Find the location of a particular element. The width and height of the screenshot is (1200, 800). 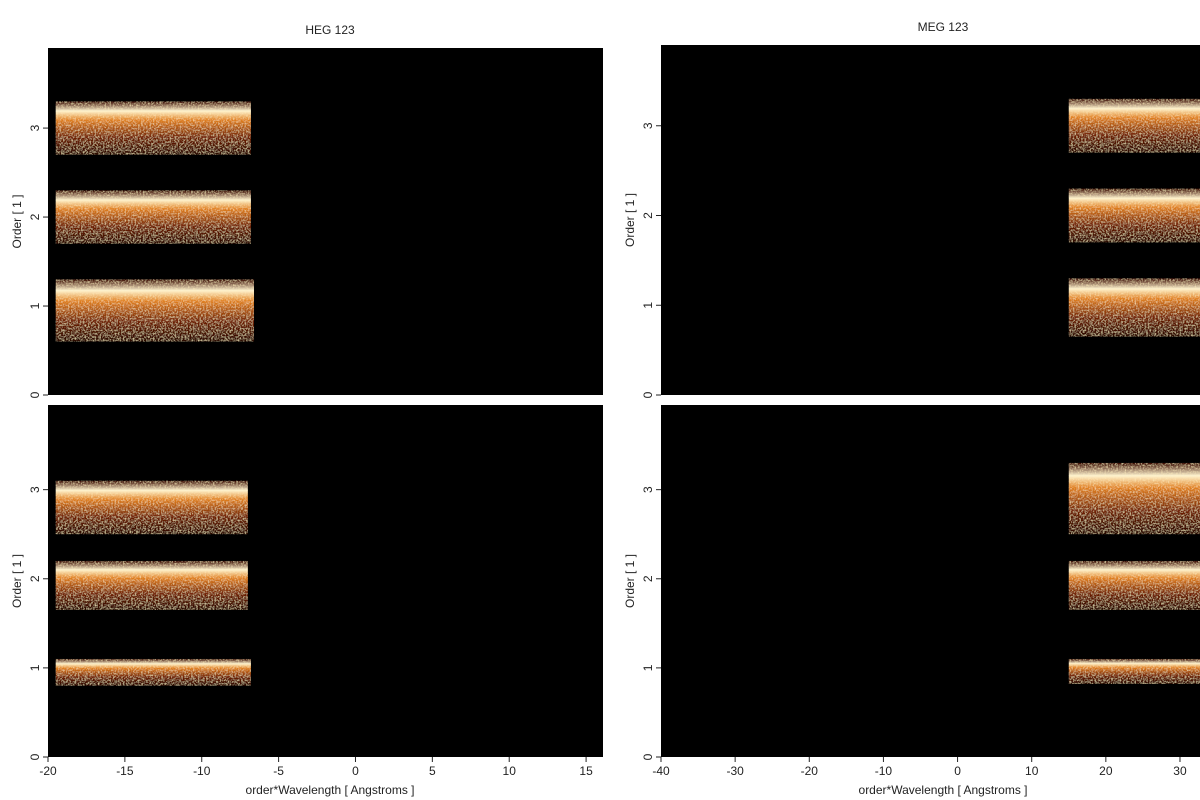

x-tick-label: 20 is located at coordinates (1106, 771).